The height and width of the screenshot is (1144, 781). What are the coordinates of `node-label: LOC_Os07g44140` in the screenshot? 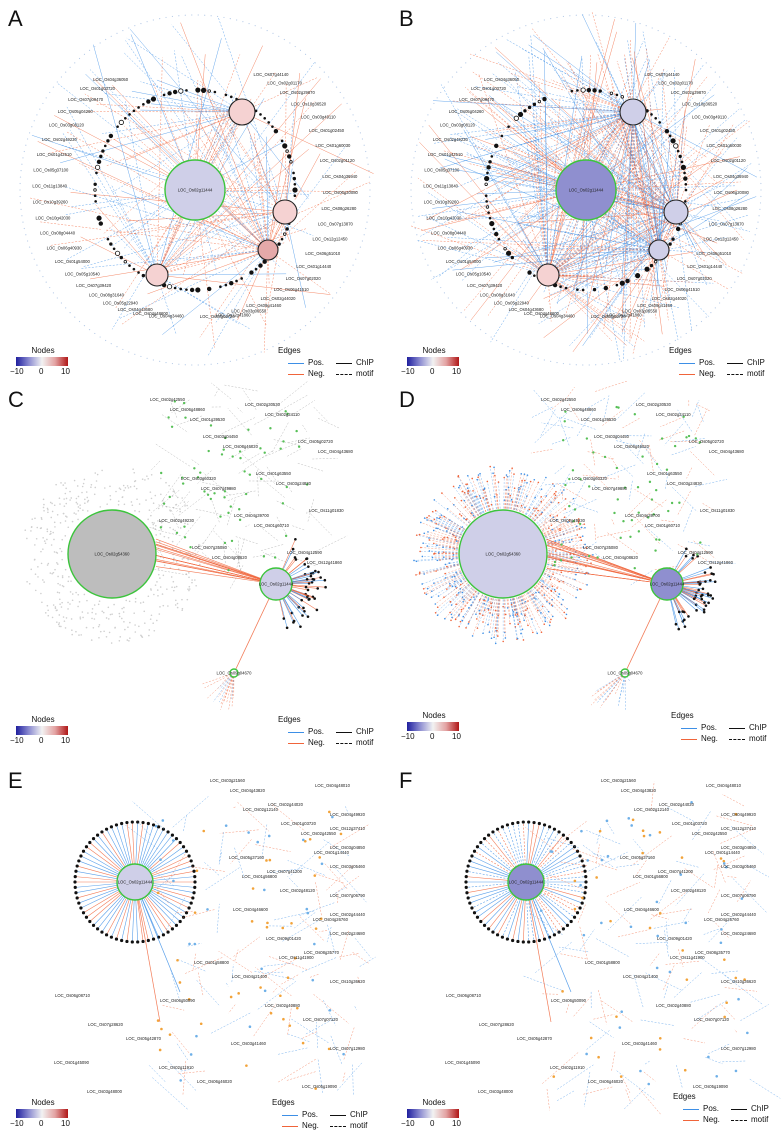 It's located at (272, 74).